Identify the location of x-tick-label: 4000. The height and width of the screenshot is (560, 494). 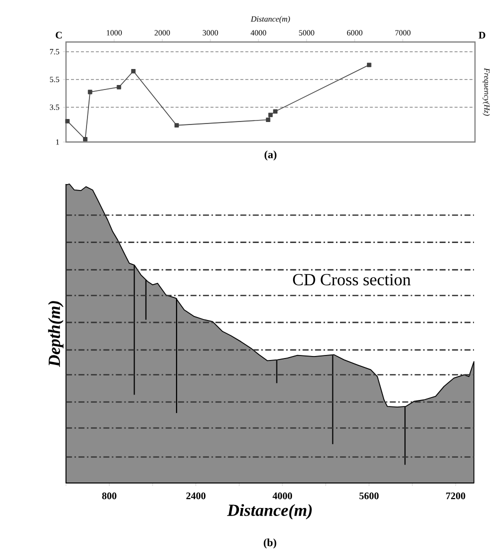
(282, 496).